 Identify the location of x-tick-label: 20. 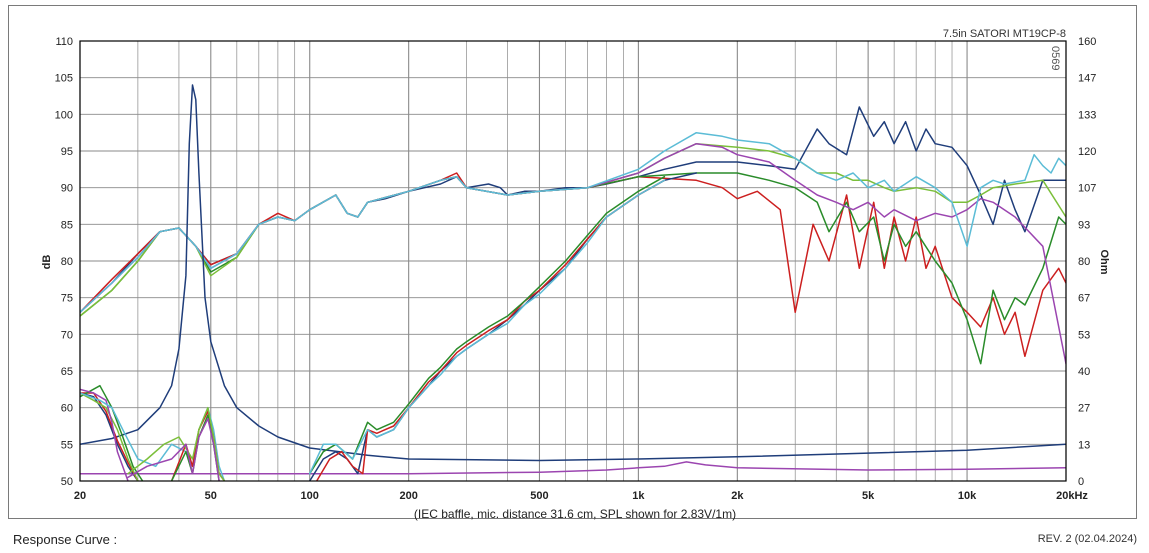
(80, 496).